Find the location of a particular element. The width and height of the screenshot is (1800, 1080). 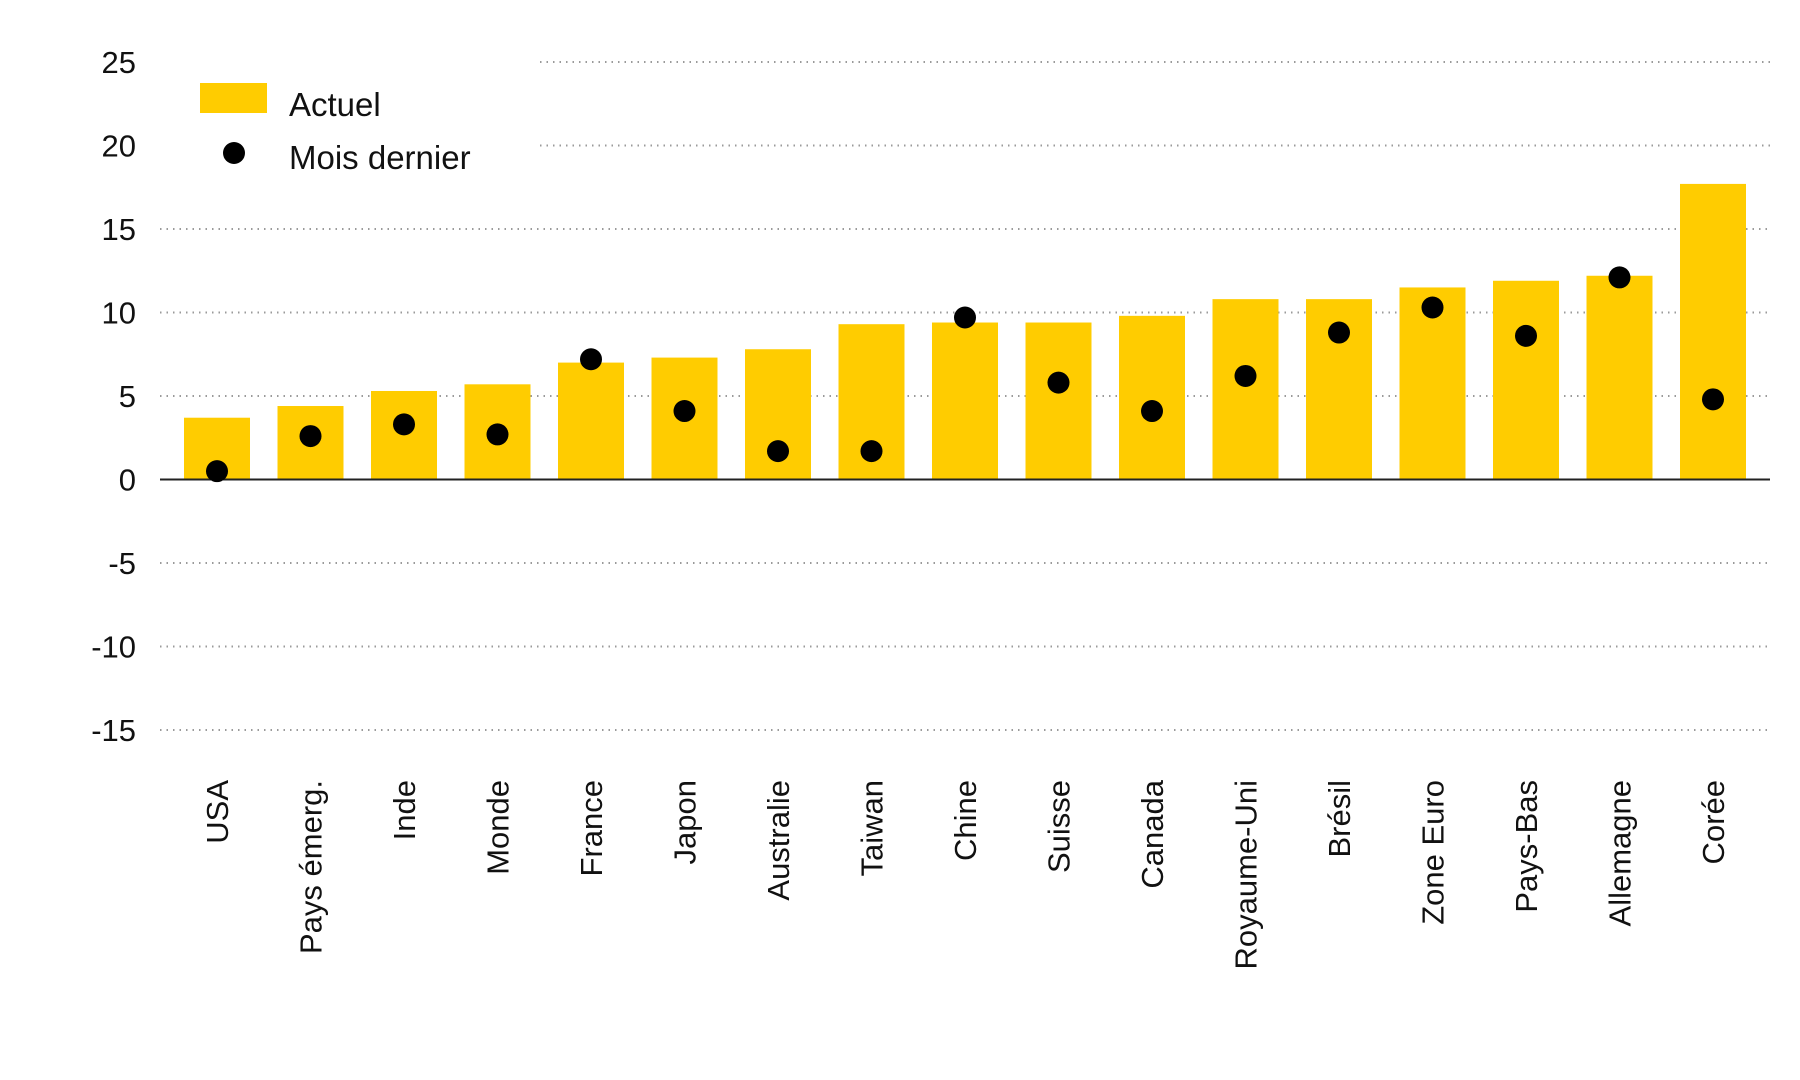

legend-label-mois-dernier: Mois dernier is located at coordinates (380, 157).